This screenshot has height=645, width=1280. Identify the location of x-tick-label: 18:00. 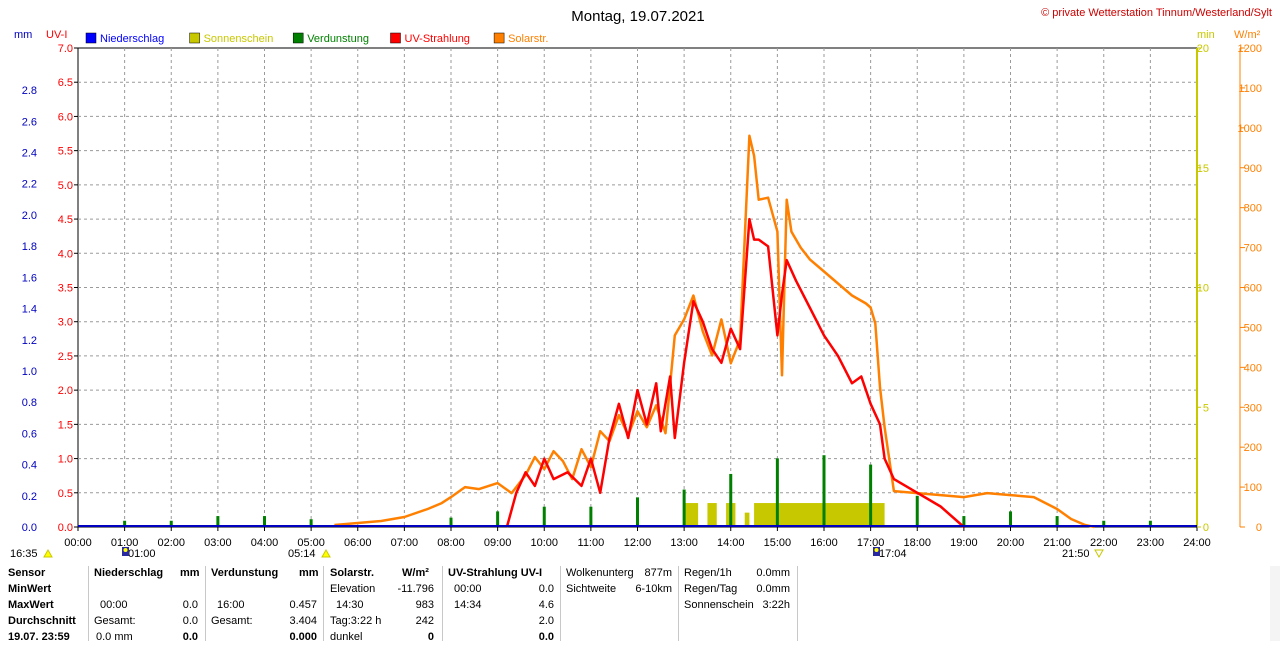
(917, 543).